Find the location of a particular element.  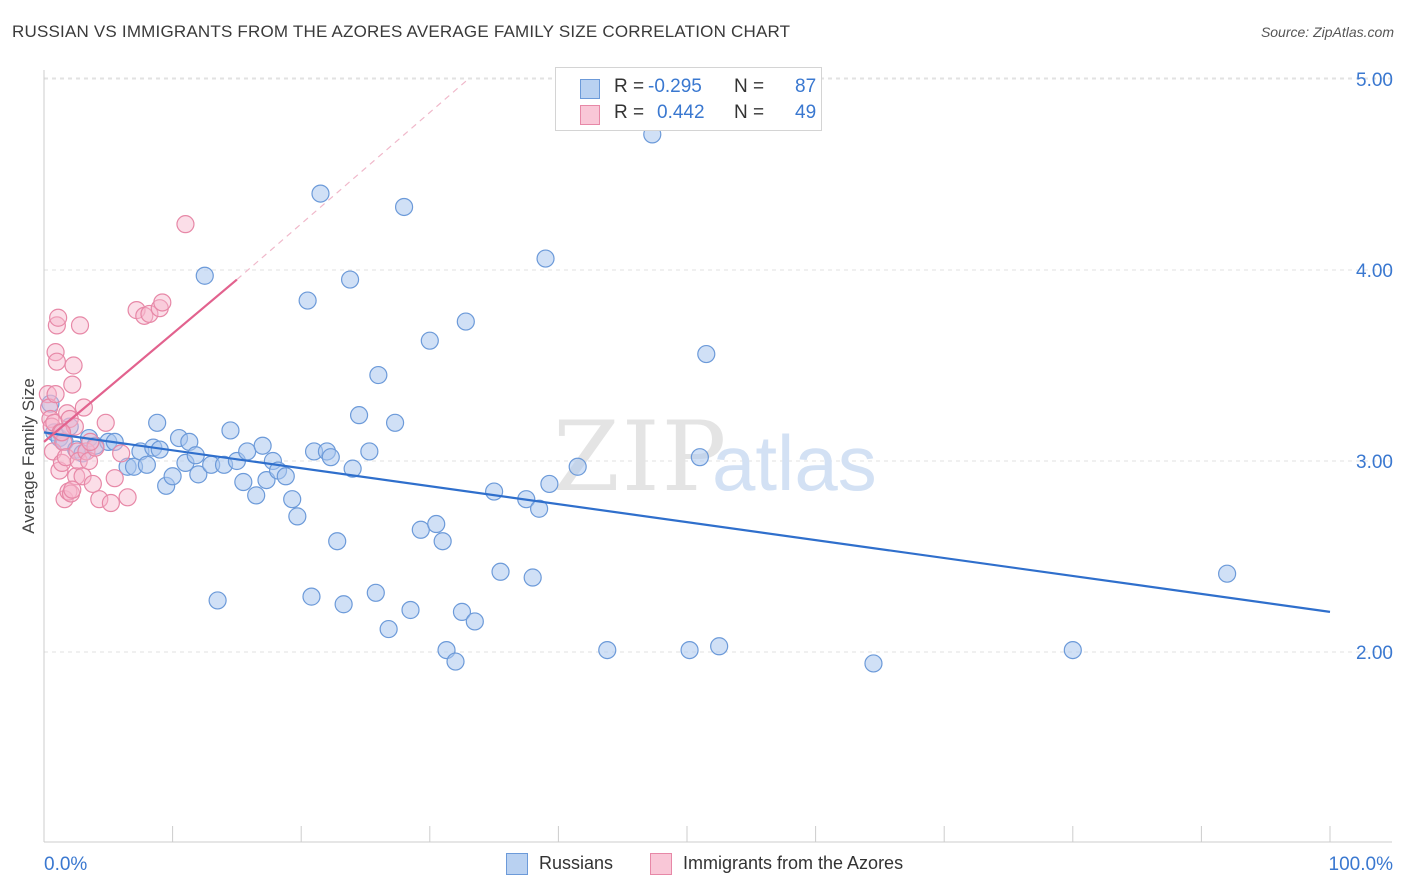

watermark-atlas: atlas is located at coordinates (794, 463).